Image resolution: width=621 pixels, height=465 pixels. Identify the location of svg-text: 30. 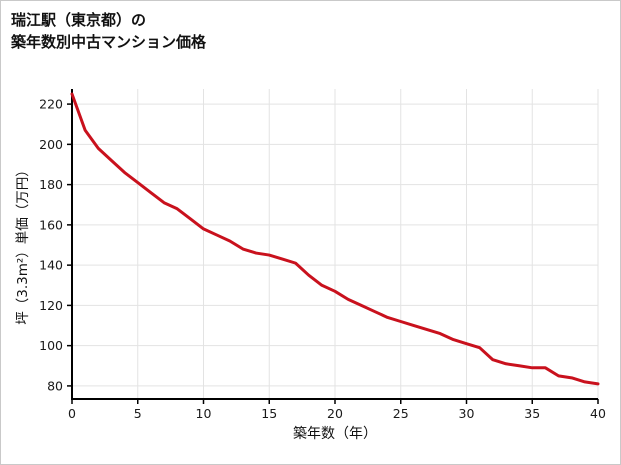
(467, 413).